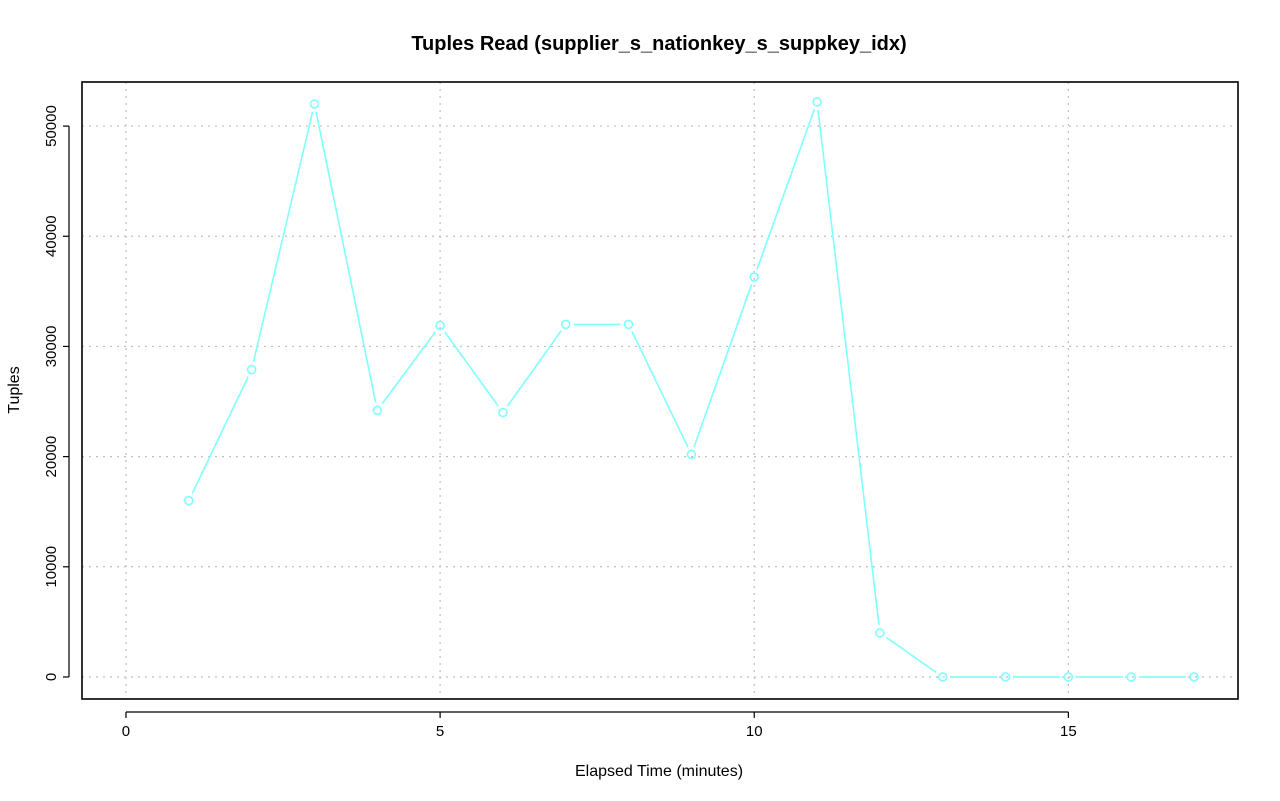 The height and width of the screenshot is (801, 1280). What do you see at coordinates (51, 347) in the screenshot?
I see `y-tick-label: 30000` at bounding box center [51, 347].